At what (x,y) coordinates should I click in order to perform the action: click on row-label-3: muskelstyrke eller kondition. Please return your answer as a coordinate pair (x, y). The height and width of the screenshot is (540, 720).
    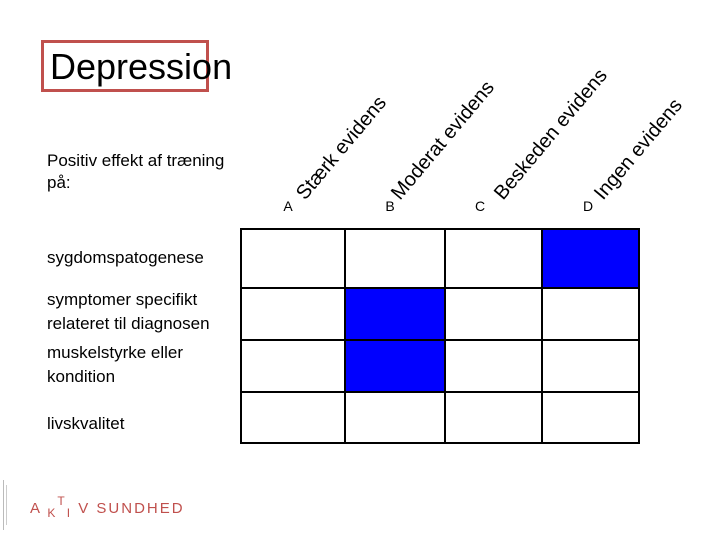
    Looking at the image, I should click on (115, 364).